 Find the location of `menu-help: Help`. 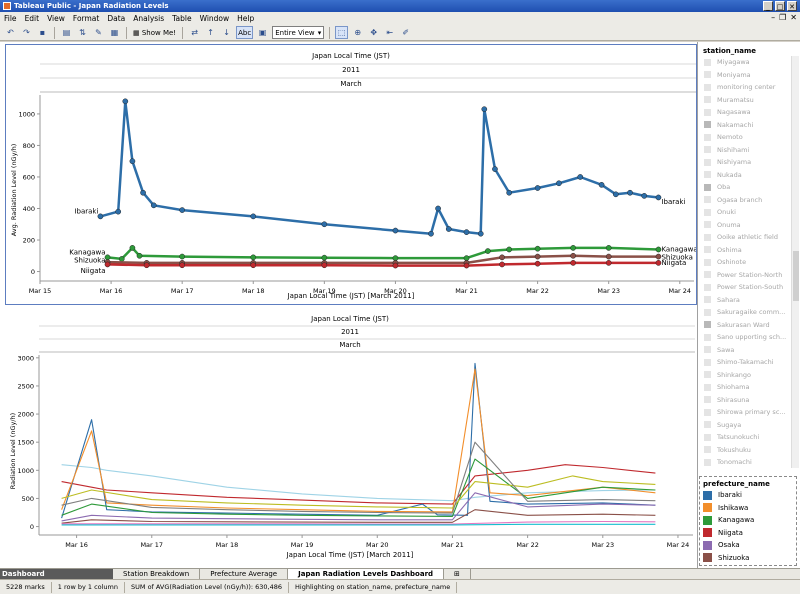

menu-help: Help is located at coordinates (246, 18).